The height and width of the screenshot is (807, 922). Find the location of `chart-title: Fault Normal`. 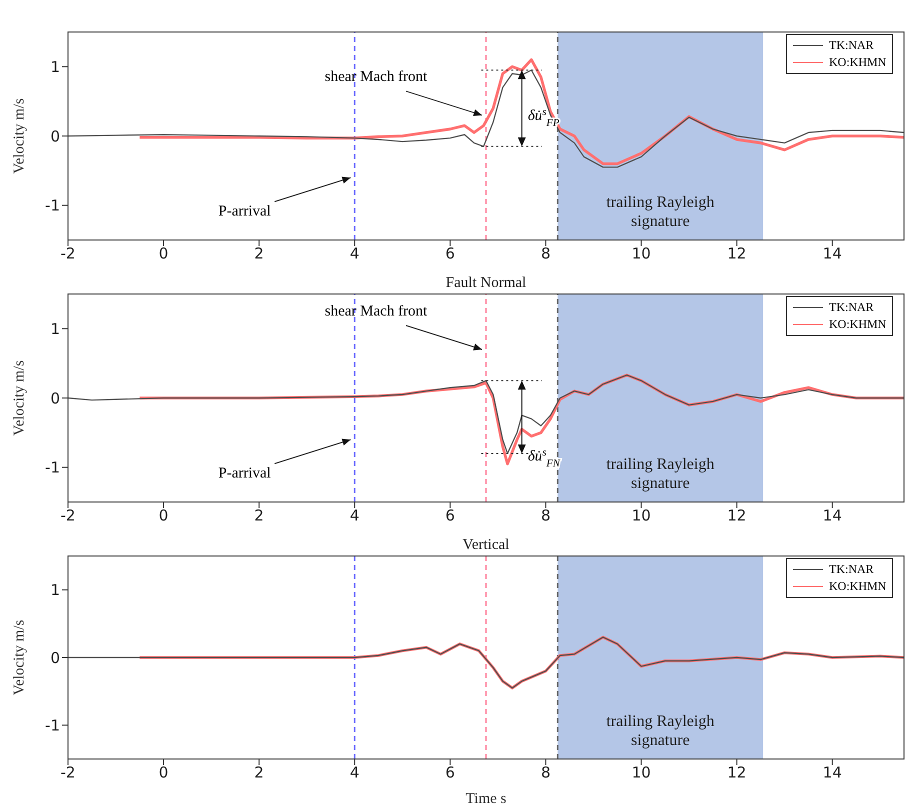

chart-title: Fault Normal is located at coordinates (486, 283).